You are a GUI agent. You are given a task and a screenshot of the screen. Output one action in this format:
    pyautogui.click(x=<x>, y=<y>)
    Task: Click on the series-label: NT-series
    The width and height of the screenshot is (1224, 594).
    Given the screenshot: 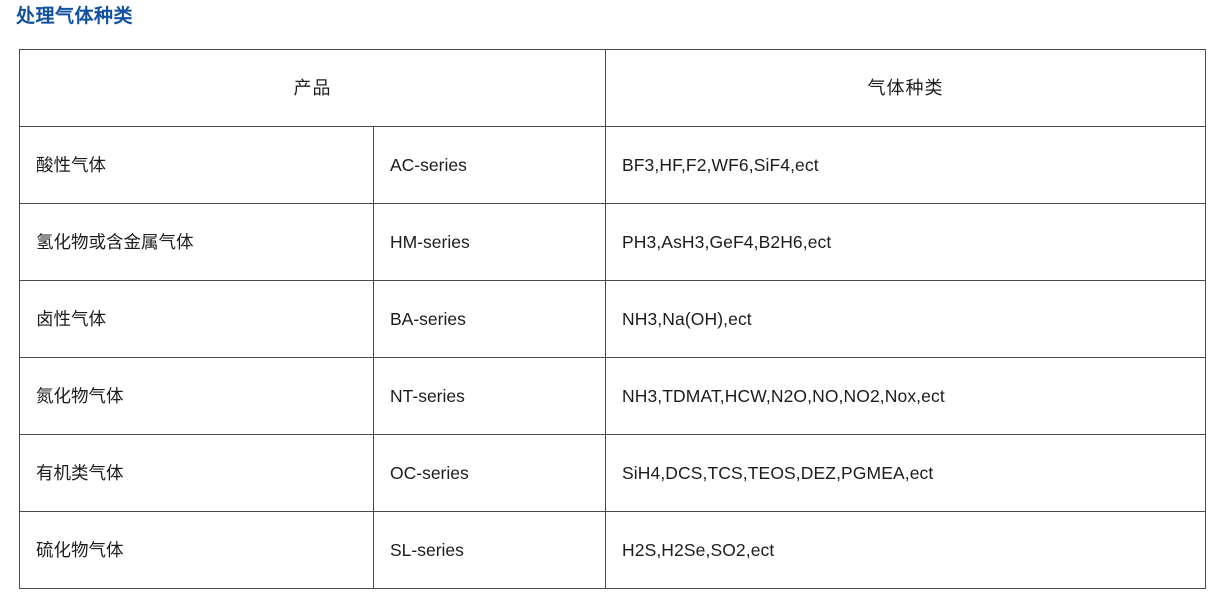 What is the action you would take?
    pyautogui.click(x=427, y=396)
    